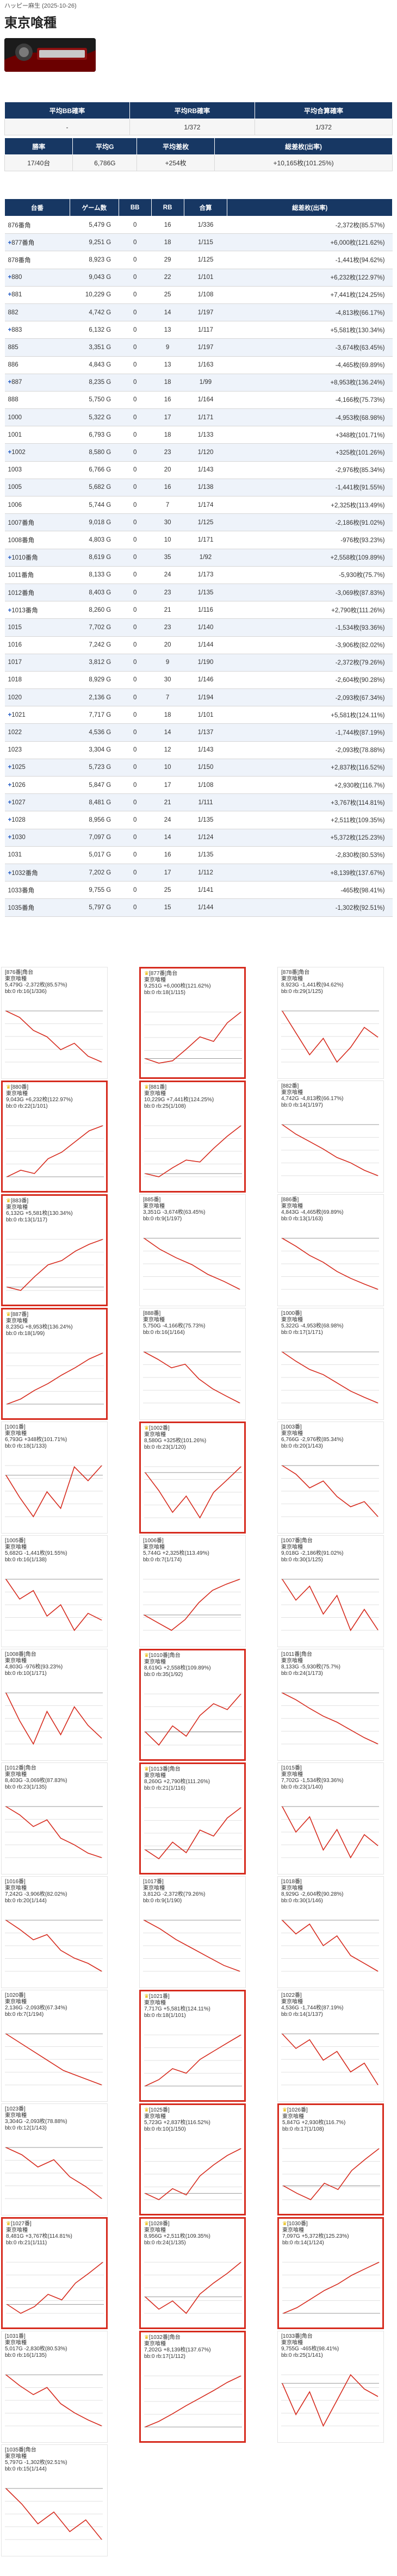  Describe the element at coordinates (199, 697) in the screenshot. I see `table-row: 1020 2,136 G 0 7 1/194 -2,093枚(67.34%)` at that location.